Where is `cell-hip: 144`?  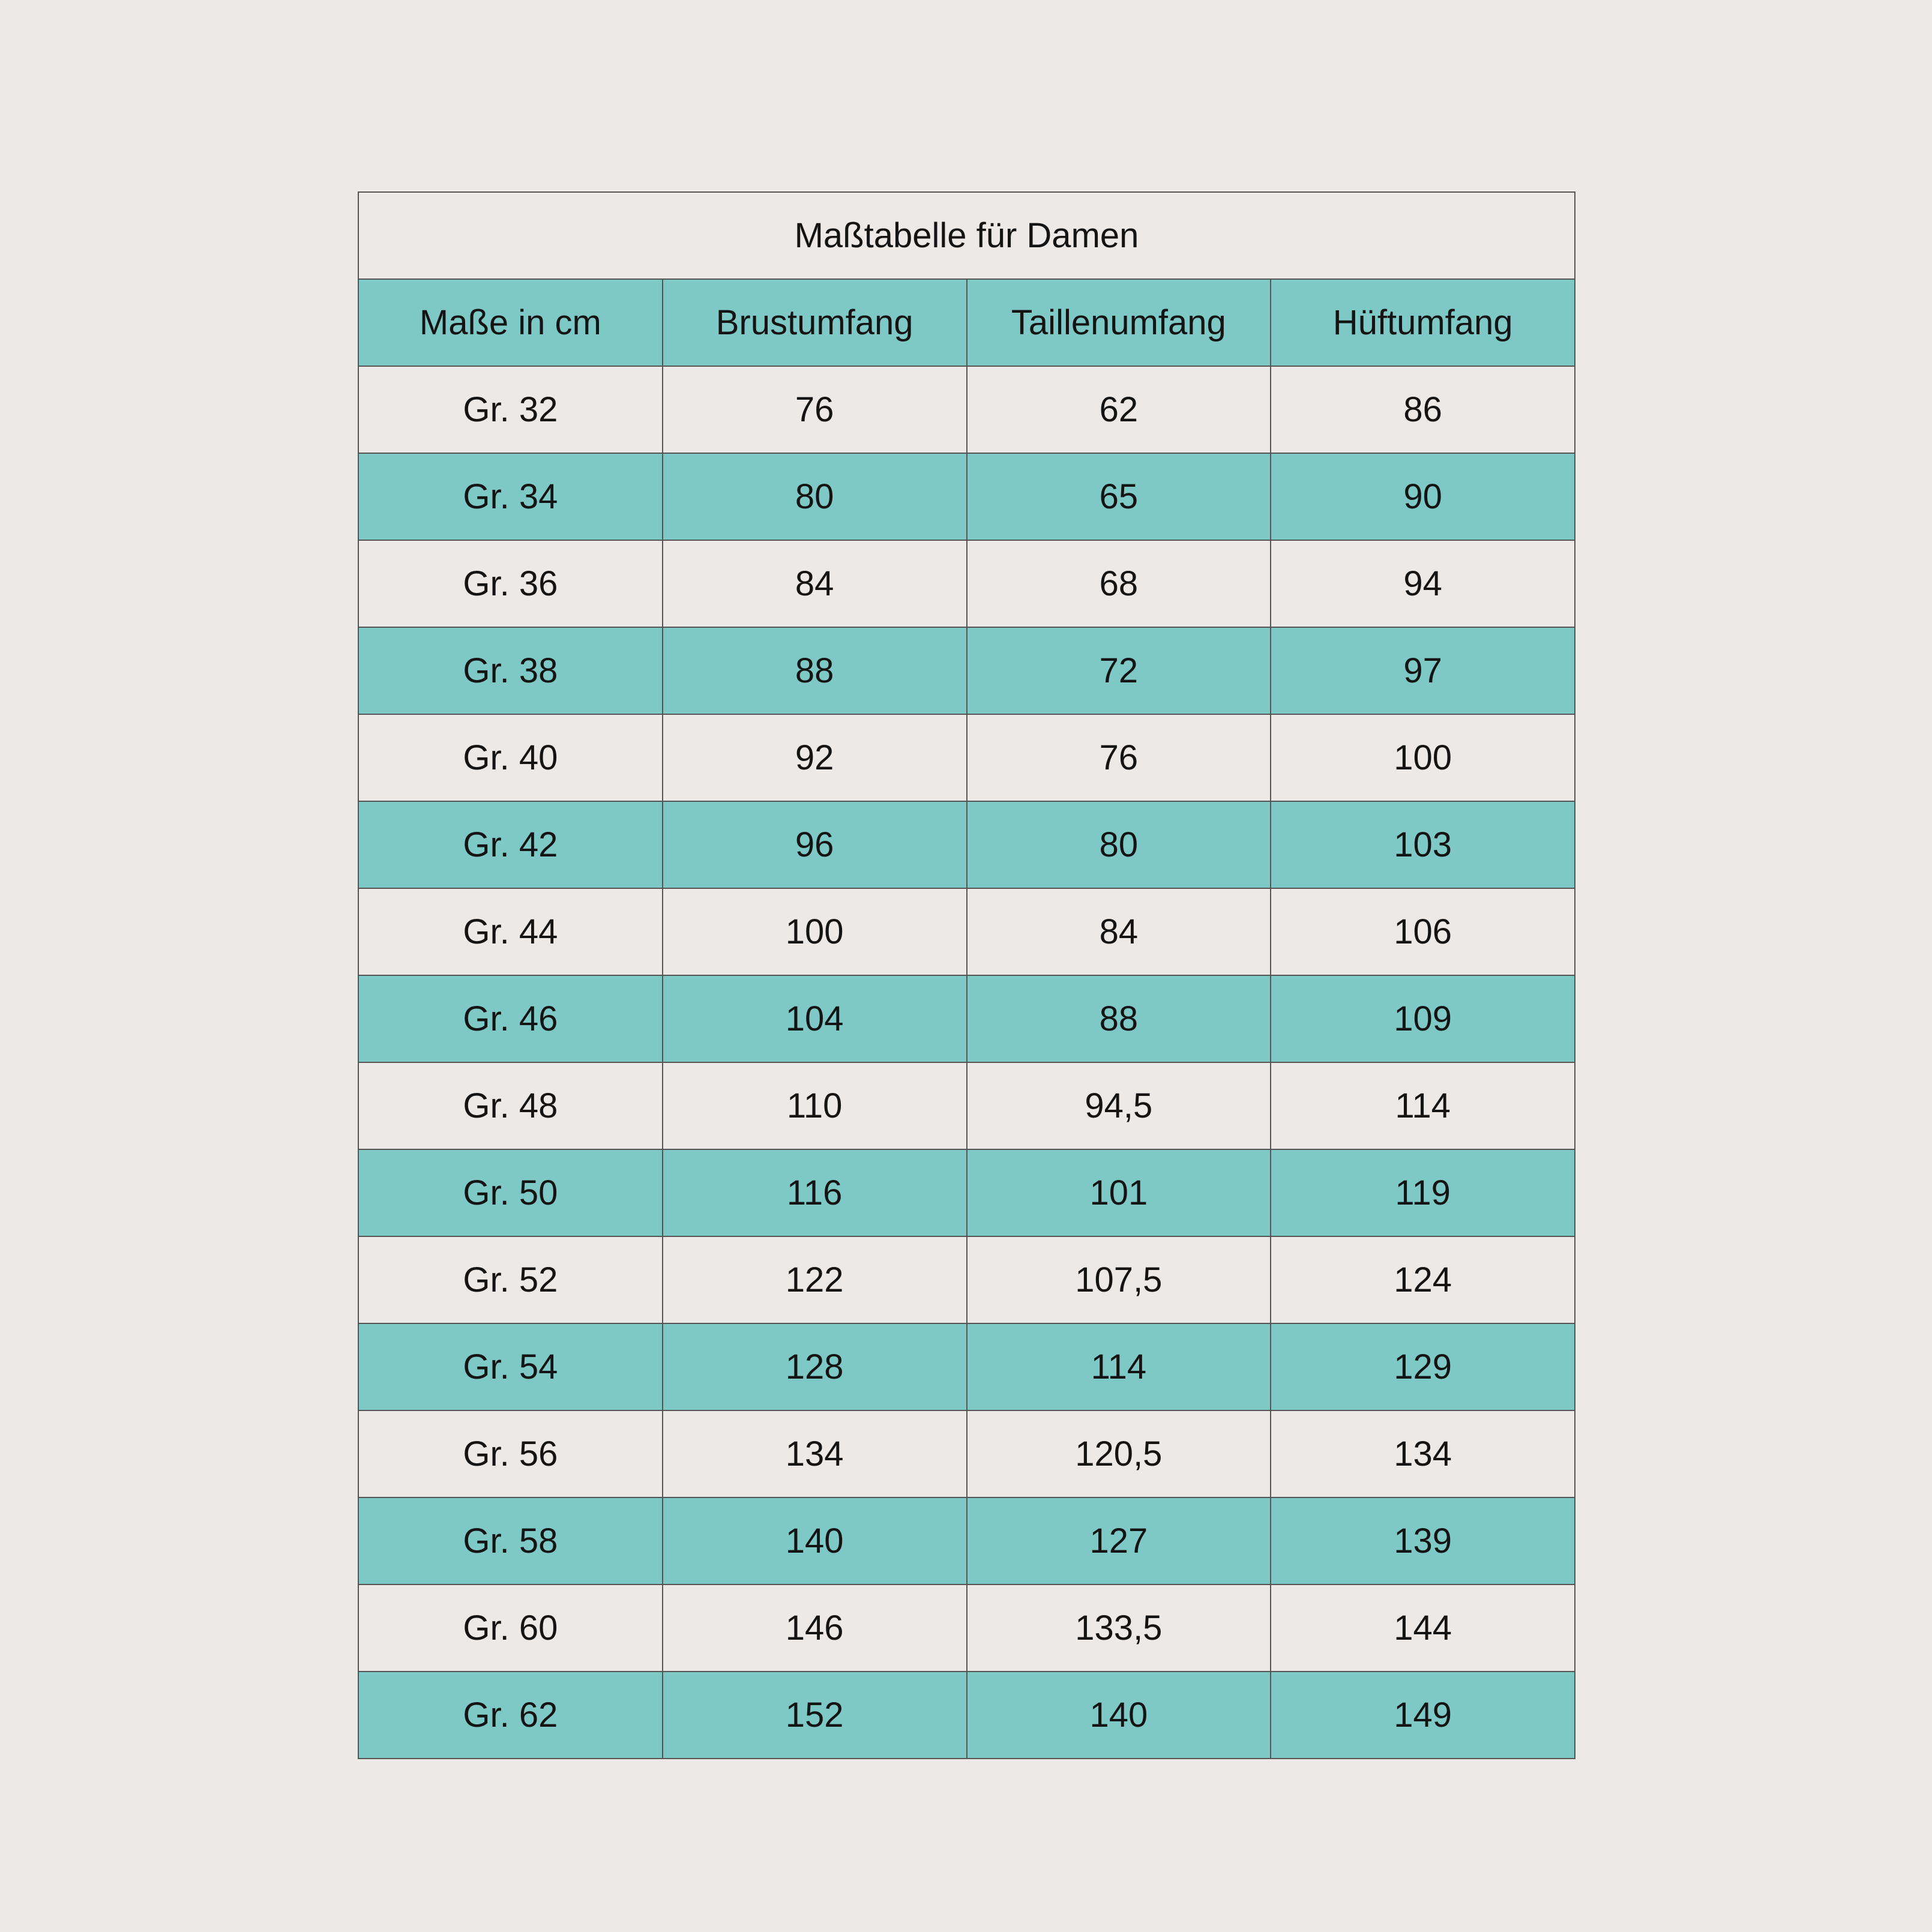 cell-hip: 144 is located at coordinates (1422, 1628).